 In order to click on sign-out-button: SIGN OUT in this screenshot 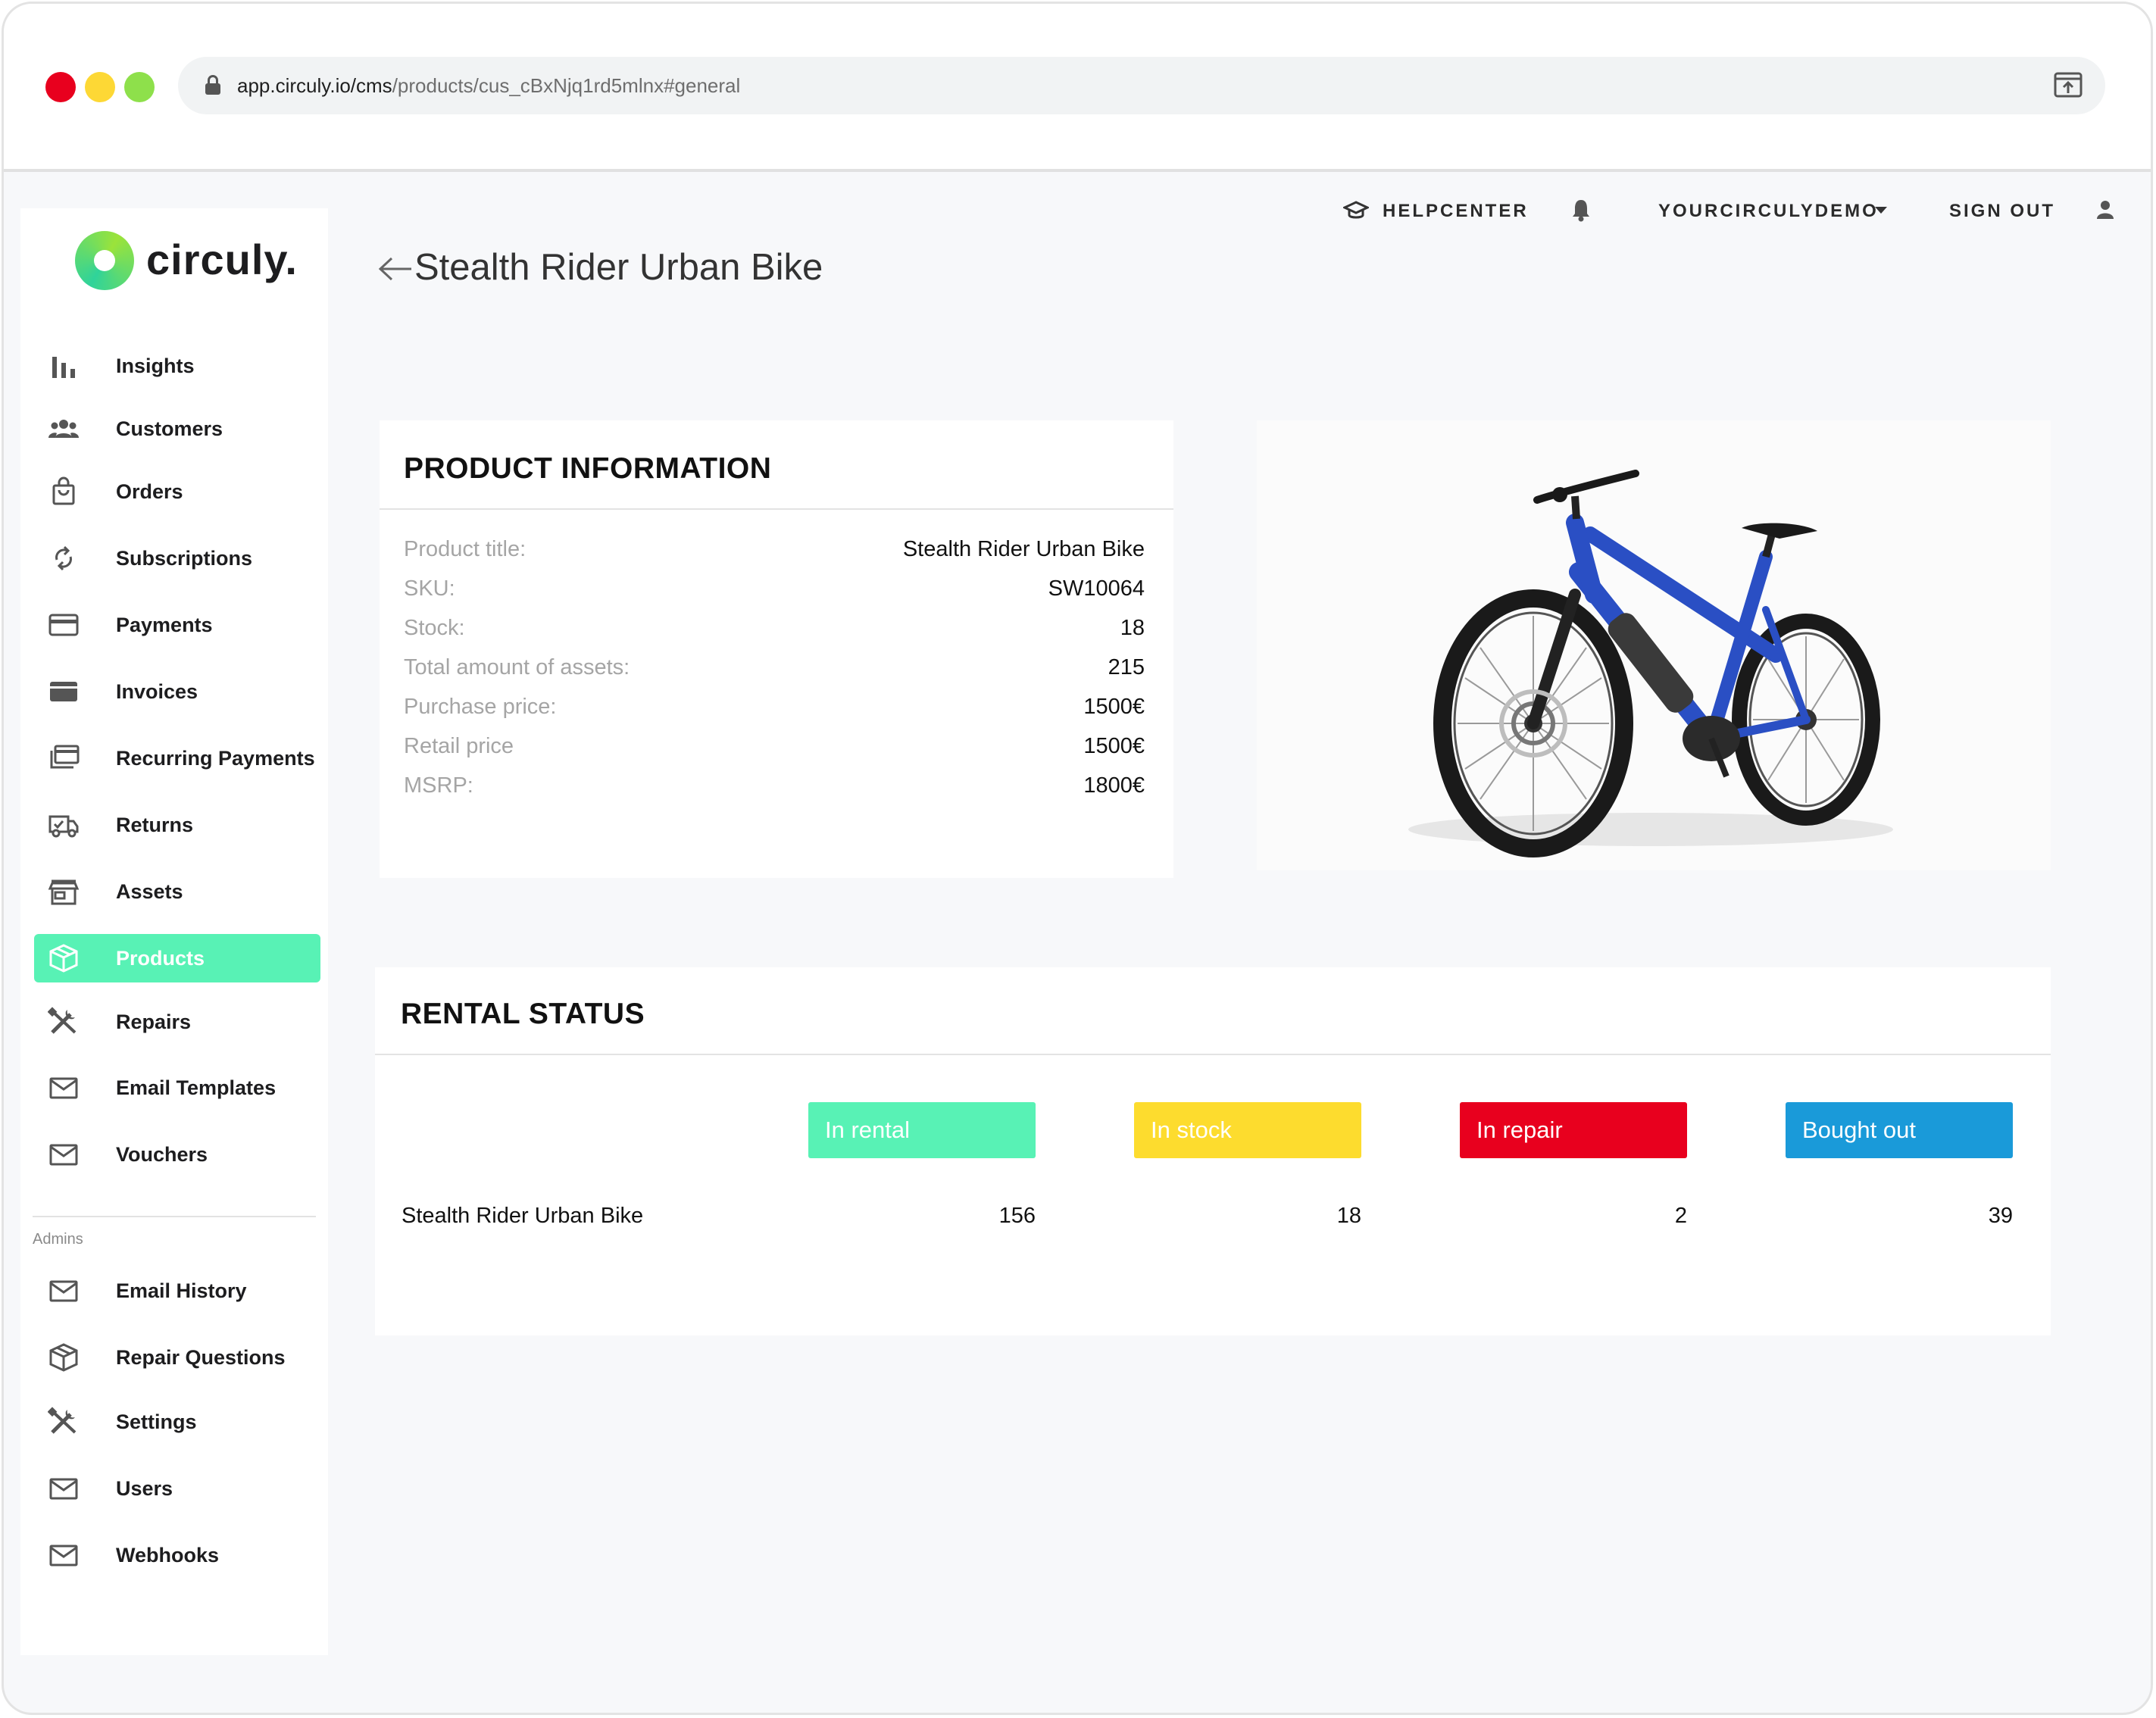, I will do `click(2003, 211)`.